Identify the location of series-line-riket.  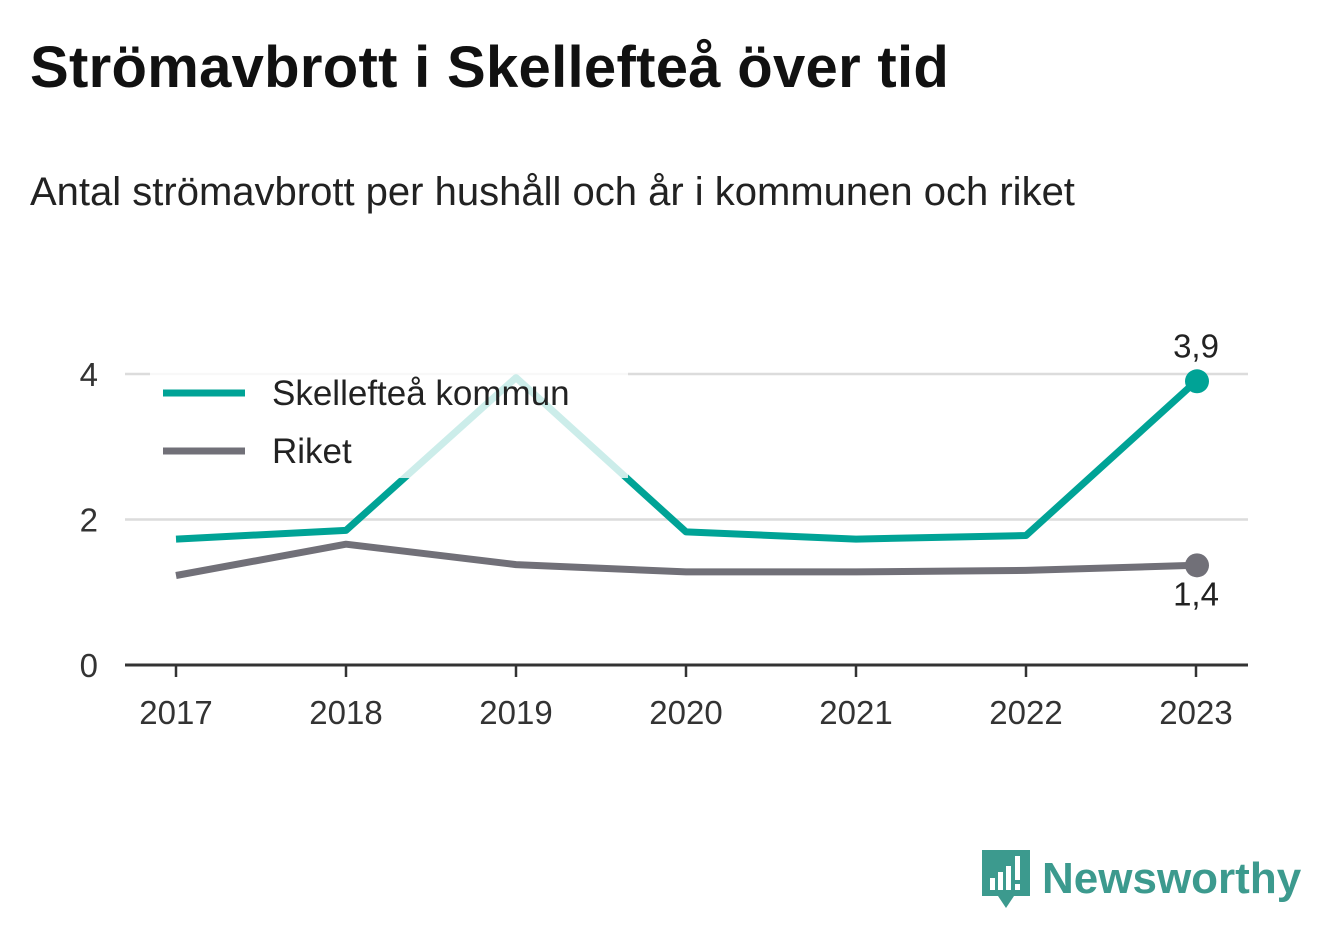
(686, 559).